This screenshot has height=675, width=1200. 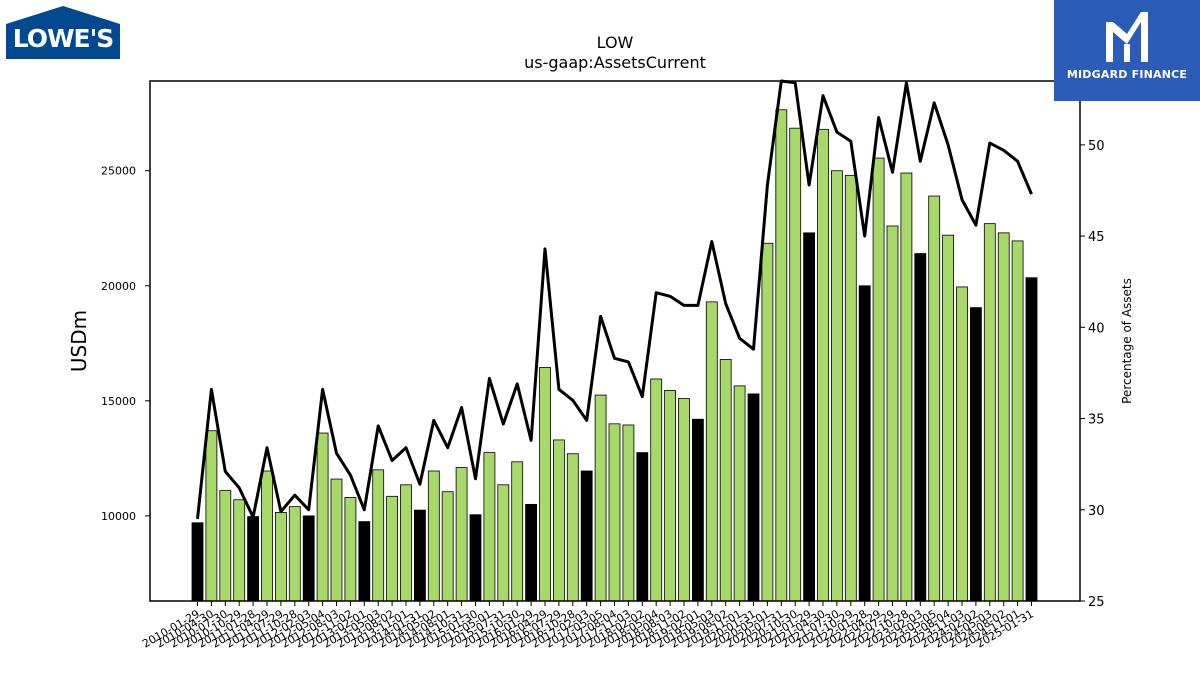 What do you see at coordinates (1096, 511) in the screenshot?
I see `y2-tick-label: 30` at bounding box center [1096, 511].